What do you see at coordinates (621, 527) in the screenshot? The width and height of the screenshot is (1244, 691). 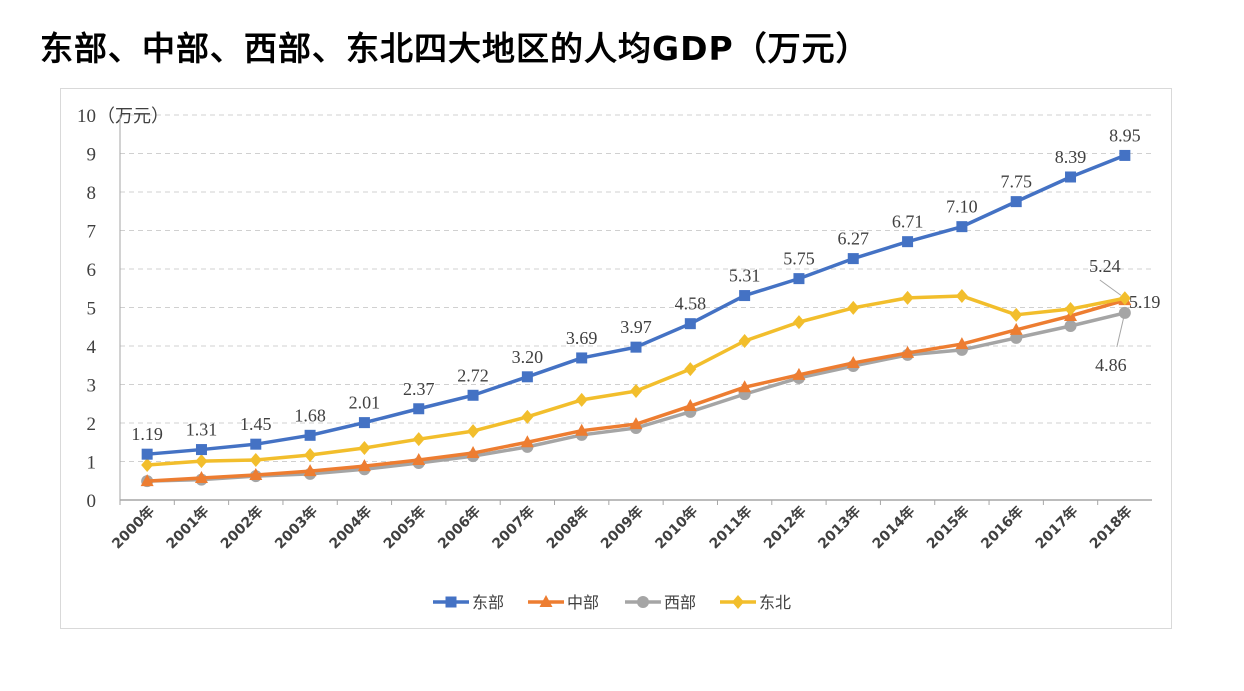 I see `x-tick-label: 2009年` at bounding box center [621, 527].